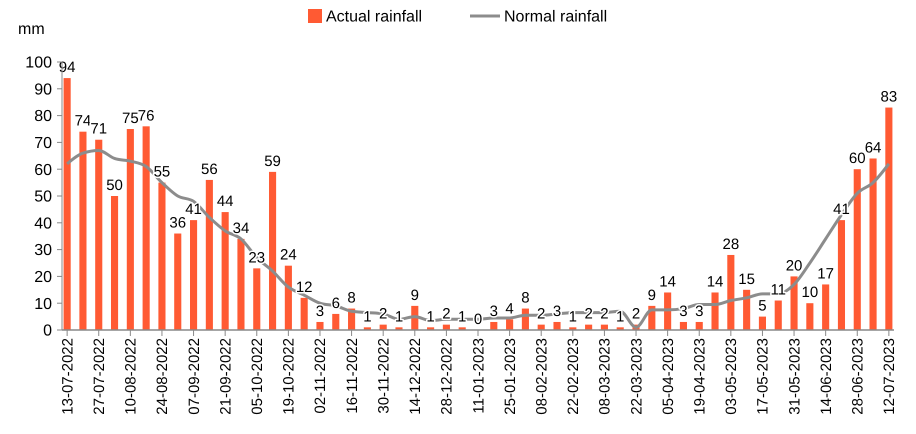 The width and height of the screenshot is (916, 434). I want to click on x-tick-label: 31-05-2023, so click(795, 376).